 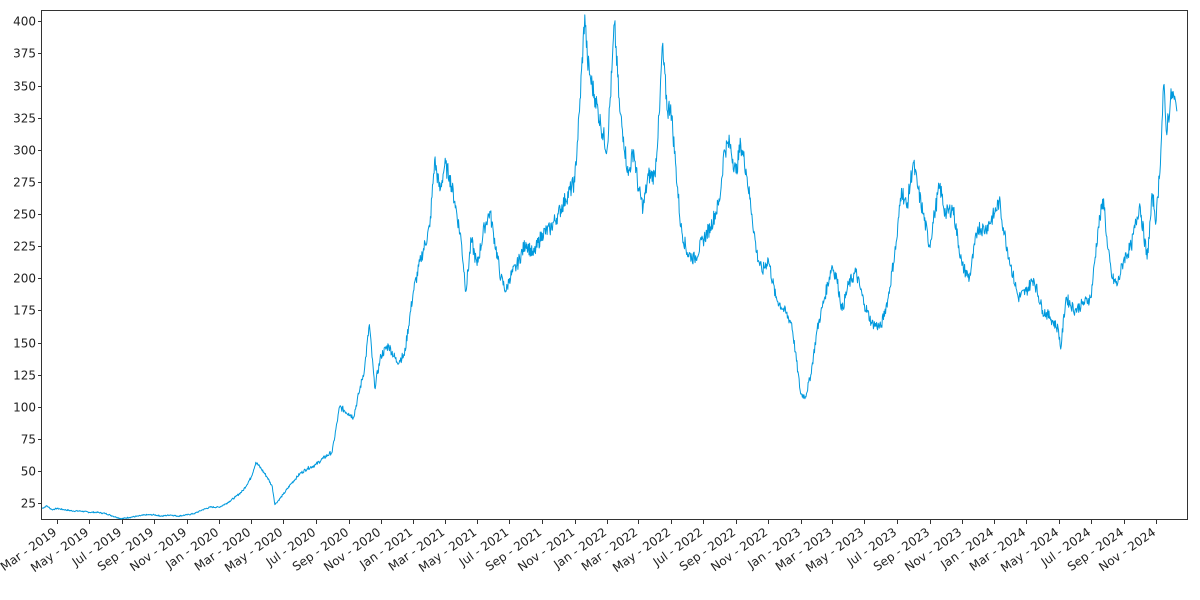 What do you see at coordinates (24, 119) in the screenshot?
I see `y-tick-label: 325` at bounding box center [24, 119].